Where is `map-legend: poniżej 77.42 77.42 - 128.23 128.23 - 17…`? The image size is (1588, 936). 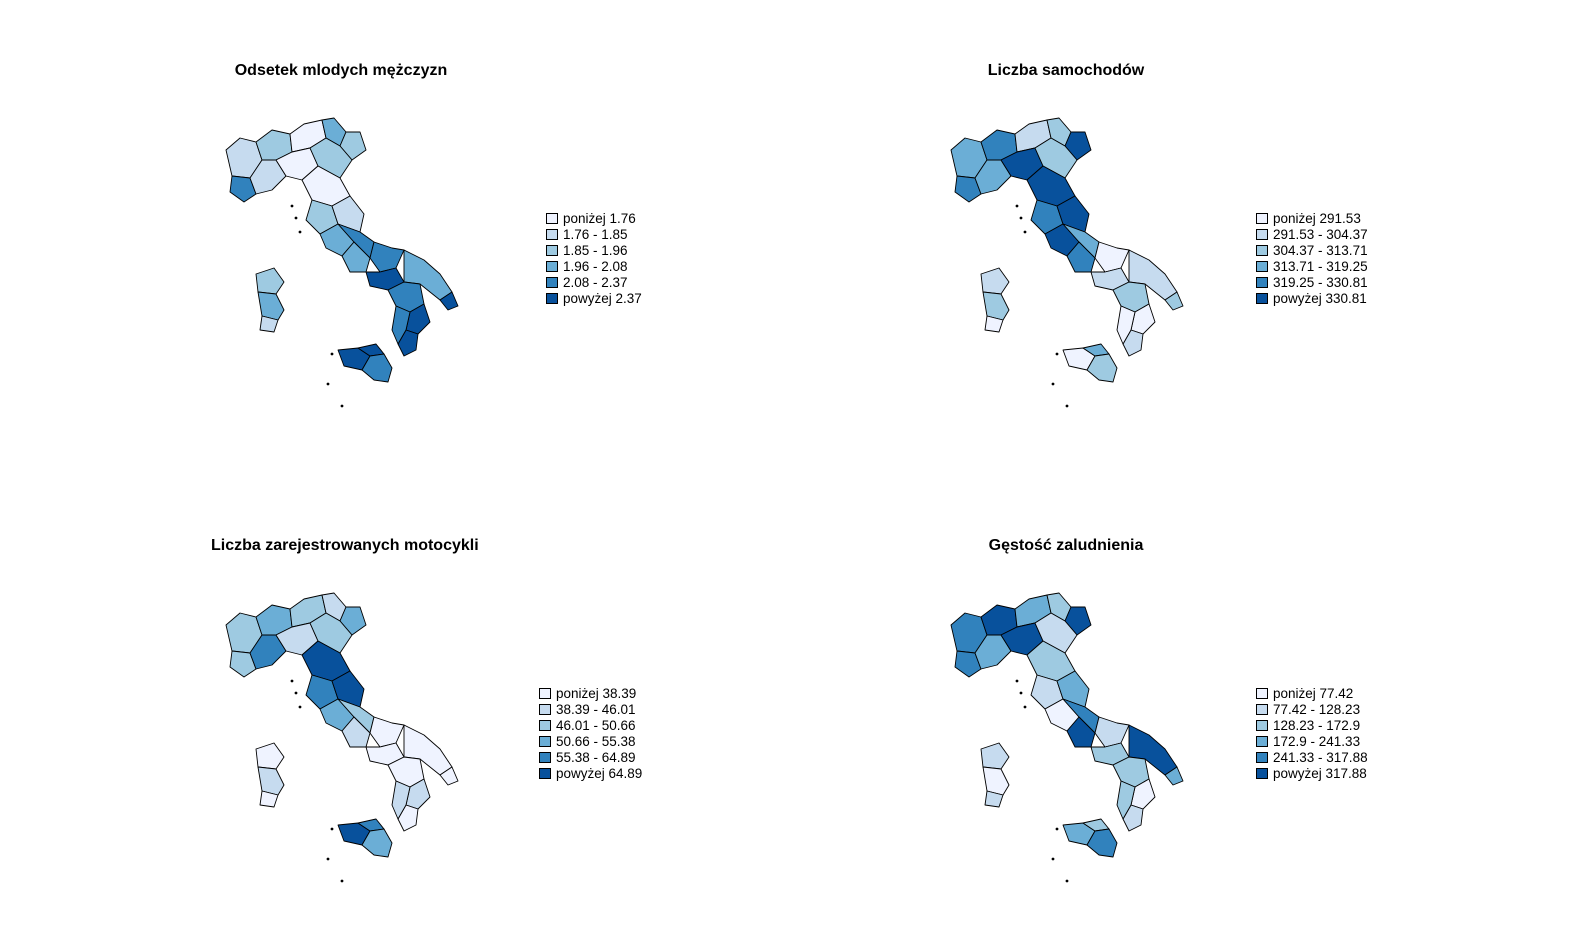
map-legend: poniżej 77.42 77.42 - 128.23 128.23 - 17… is located at coordinates (1312, 733).